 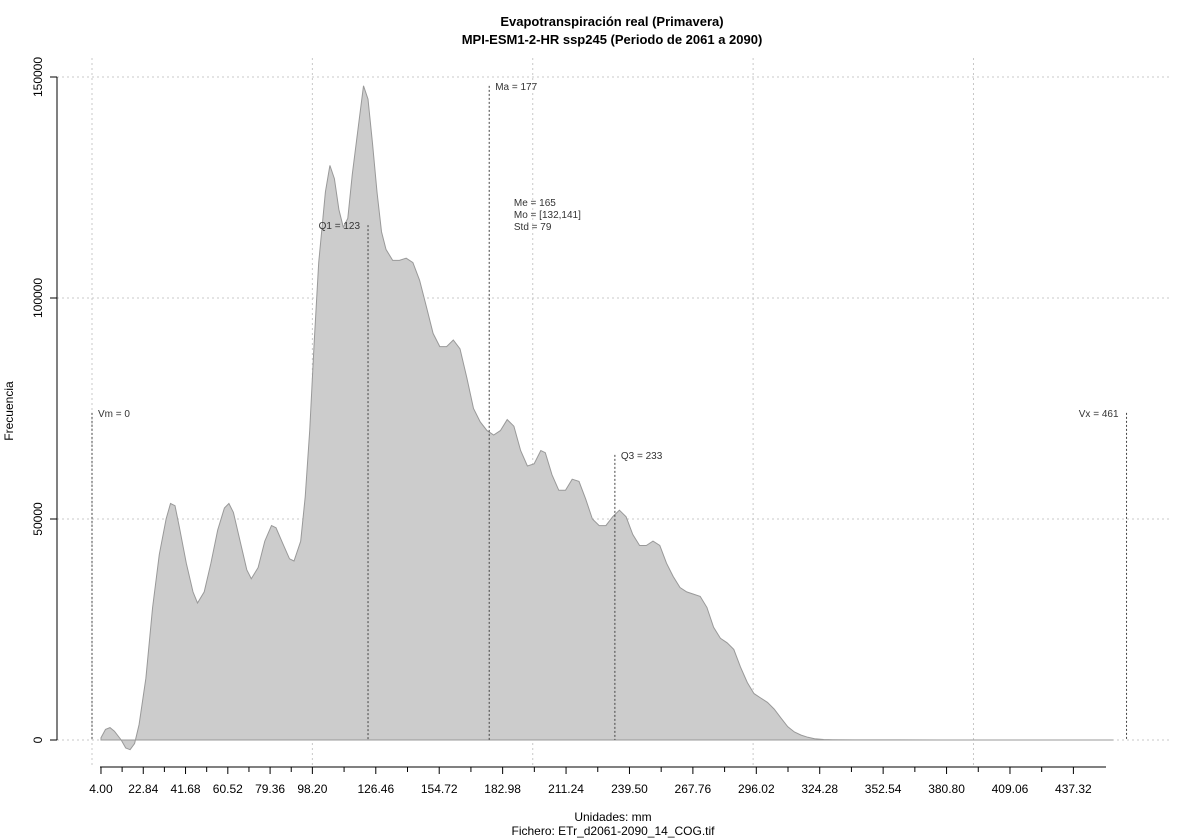 I want to click on x-tick-label-3: 60.52, so click(x=228, y=789).